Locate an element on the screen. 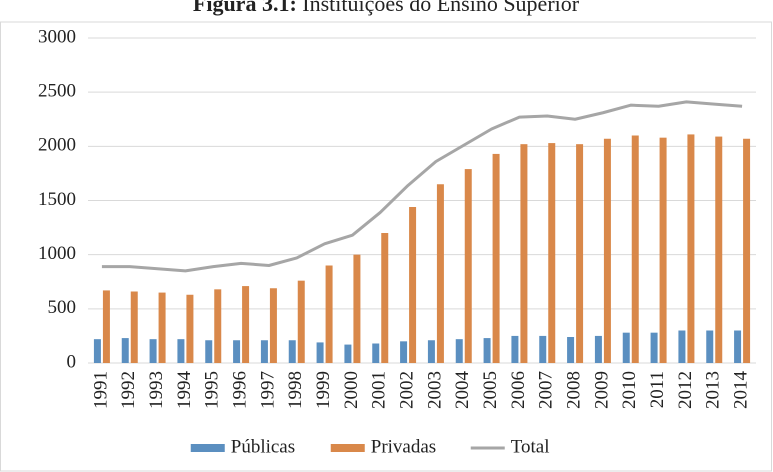 The height and width of the screenshot is (472, 773). x-tick-label: 2007 is located at coordinates (546, 390).